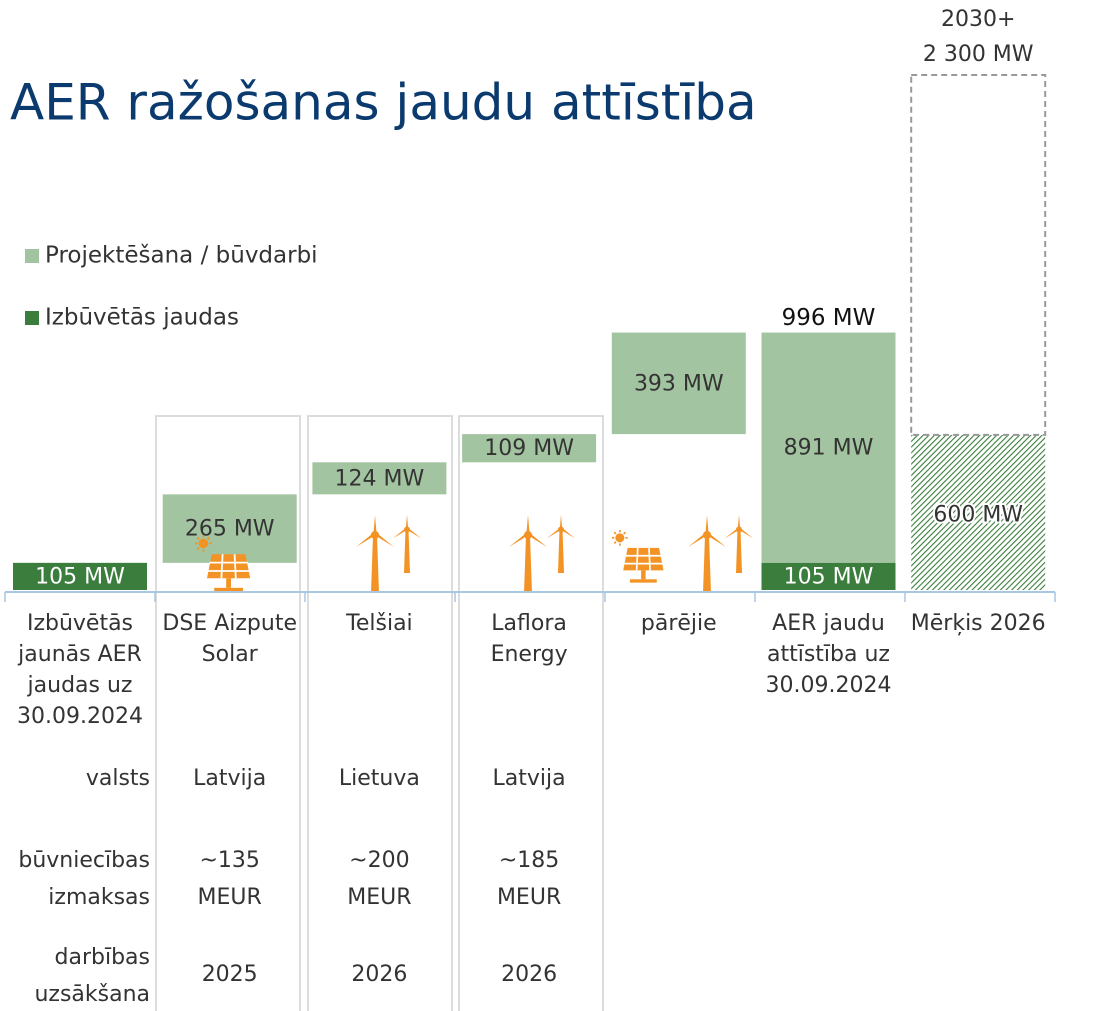  I want to click on target-2030-title: 2030+, so click(978, 19).